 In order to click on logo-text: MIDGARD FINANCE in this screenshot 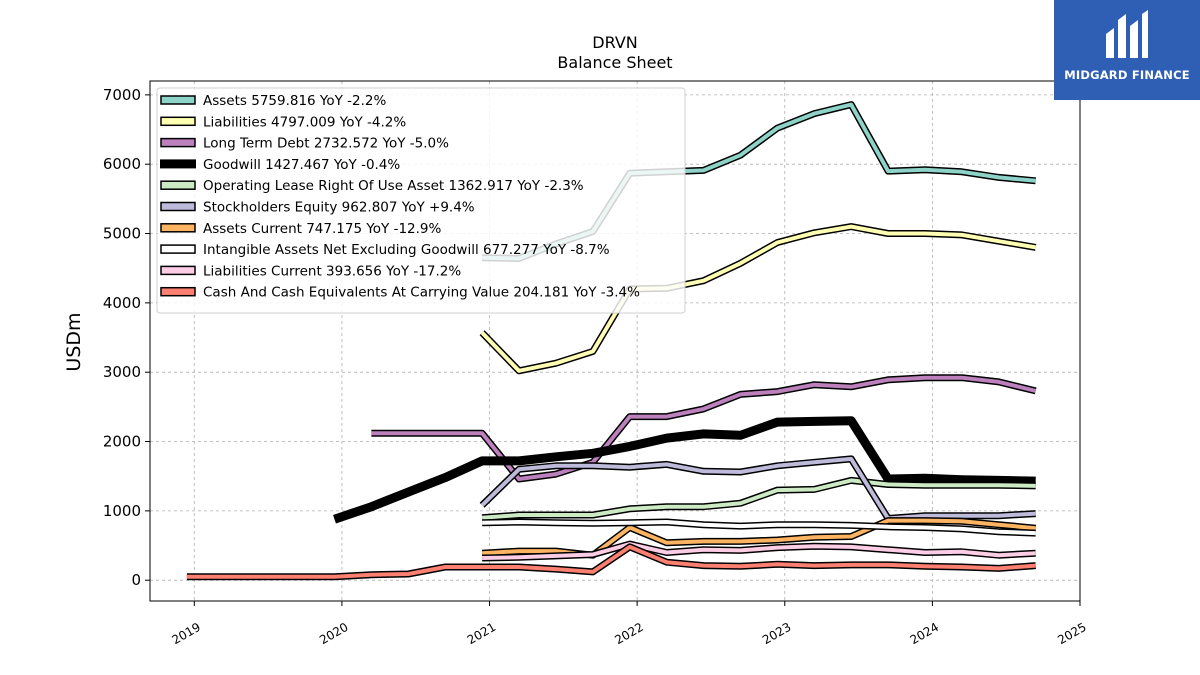, I will do `click(1127, 75)`.